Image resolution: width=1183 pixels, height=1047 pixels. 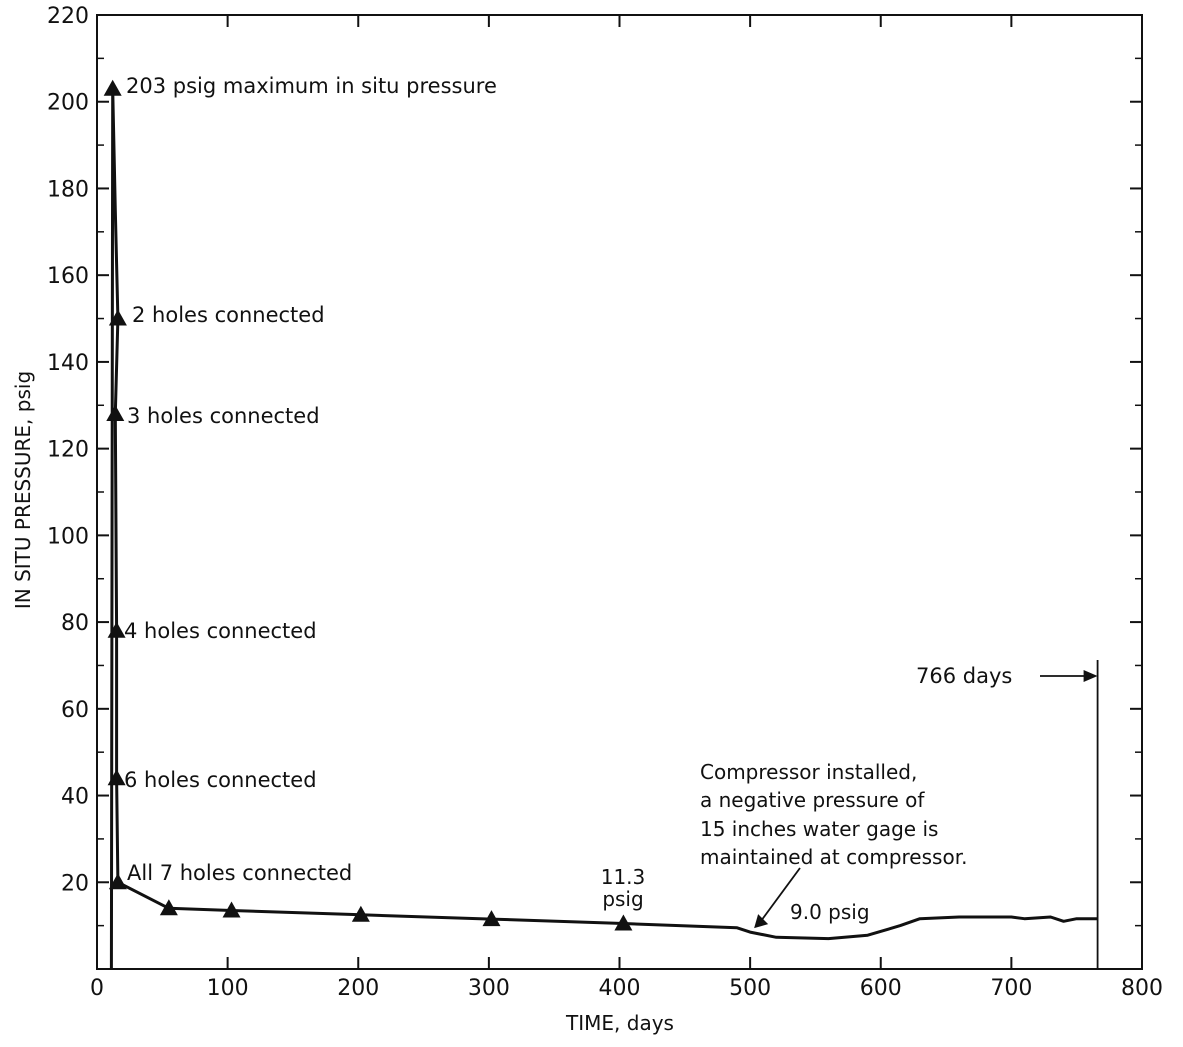 What do you see at coordinates (622, 899) in the screenshot?
I see `annotation-11-3-unit: psig` at bounding box center [622, 899].